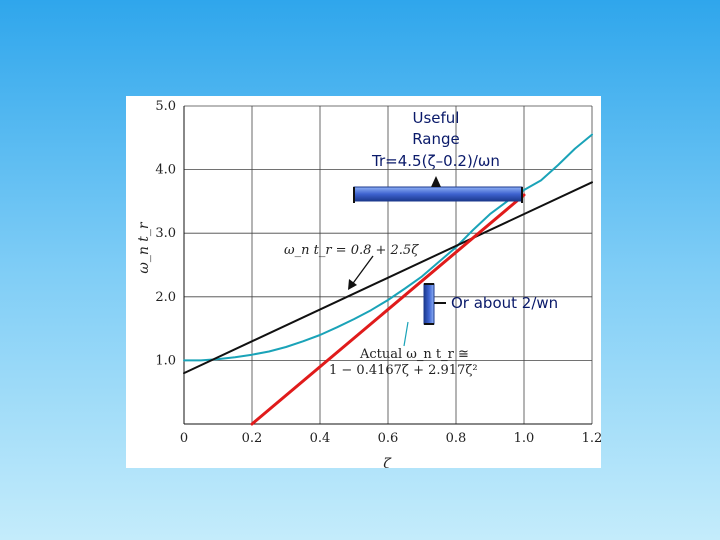  I want to click on x-tick-label: 0.2, so click(252, 438).